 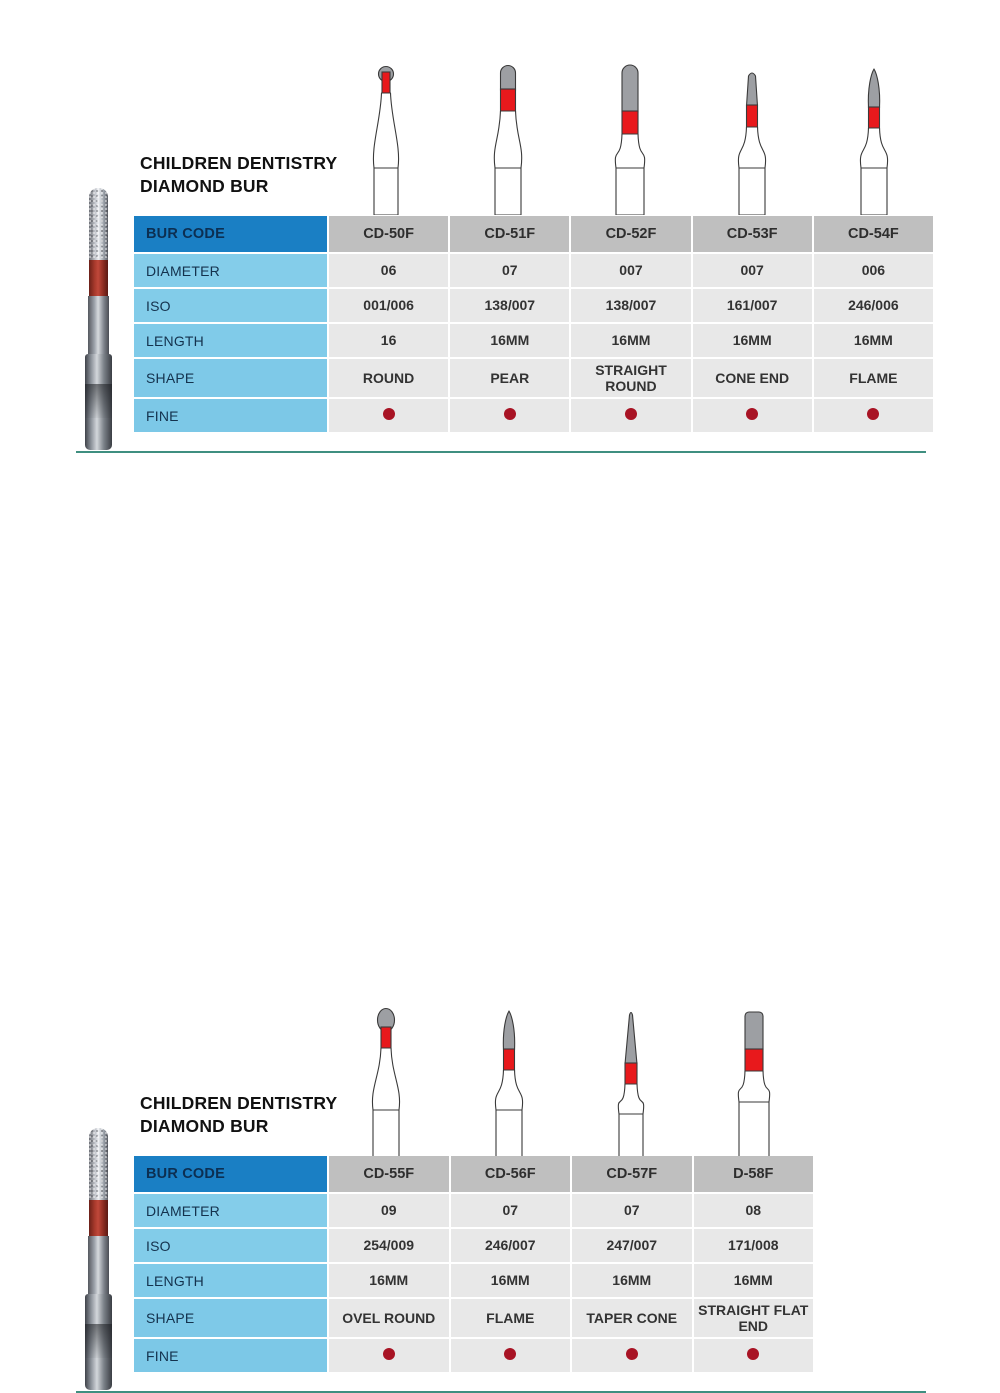 I want to click on table-row-iso: ISO 001/006 138/007 138/007 161/007 246/006, so click(x=533, y=305).